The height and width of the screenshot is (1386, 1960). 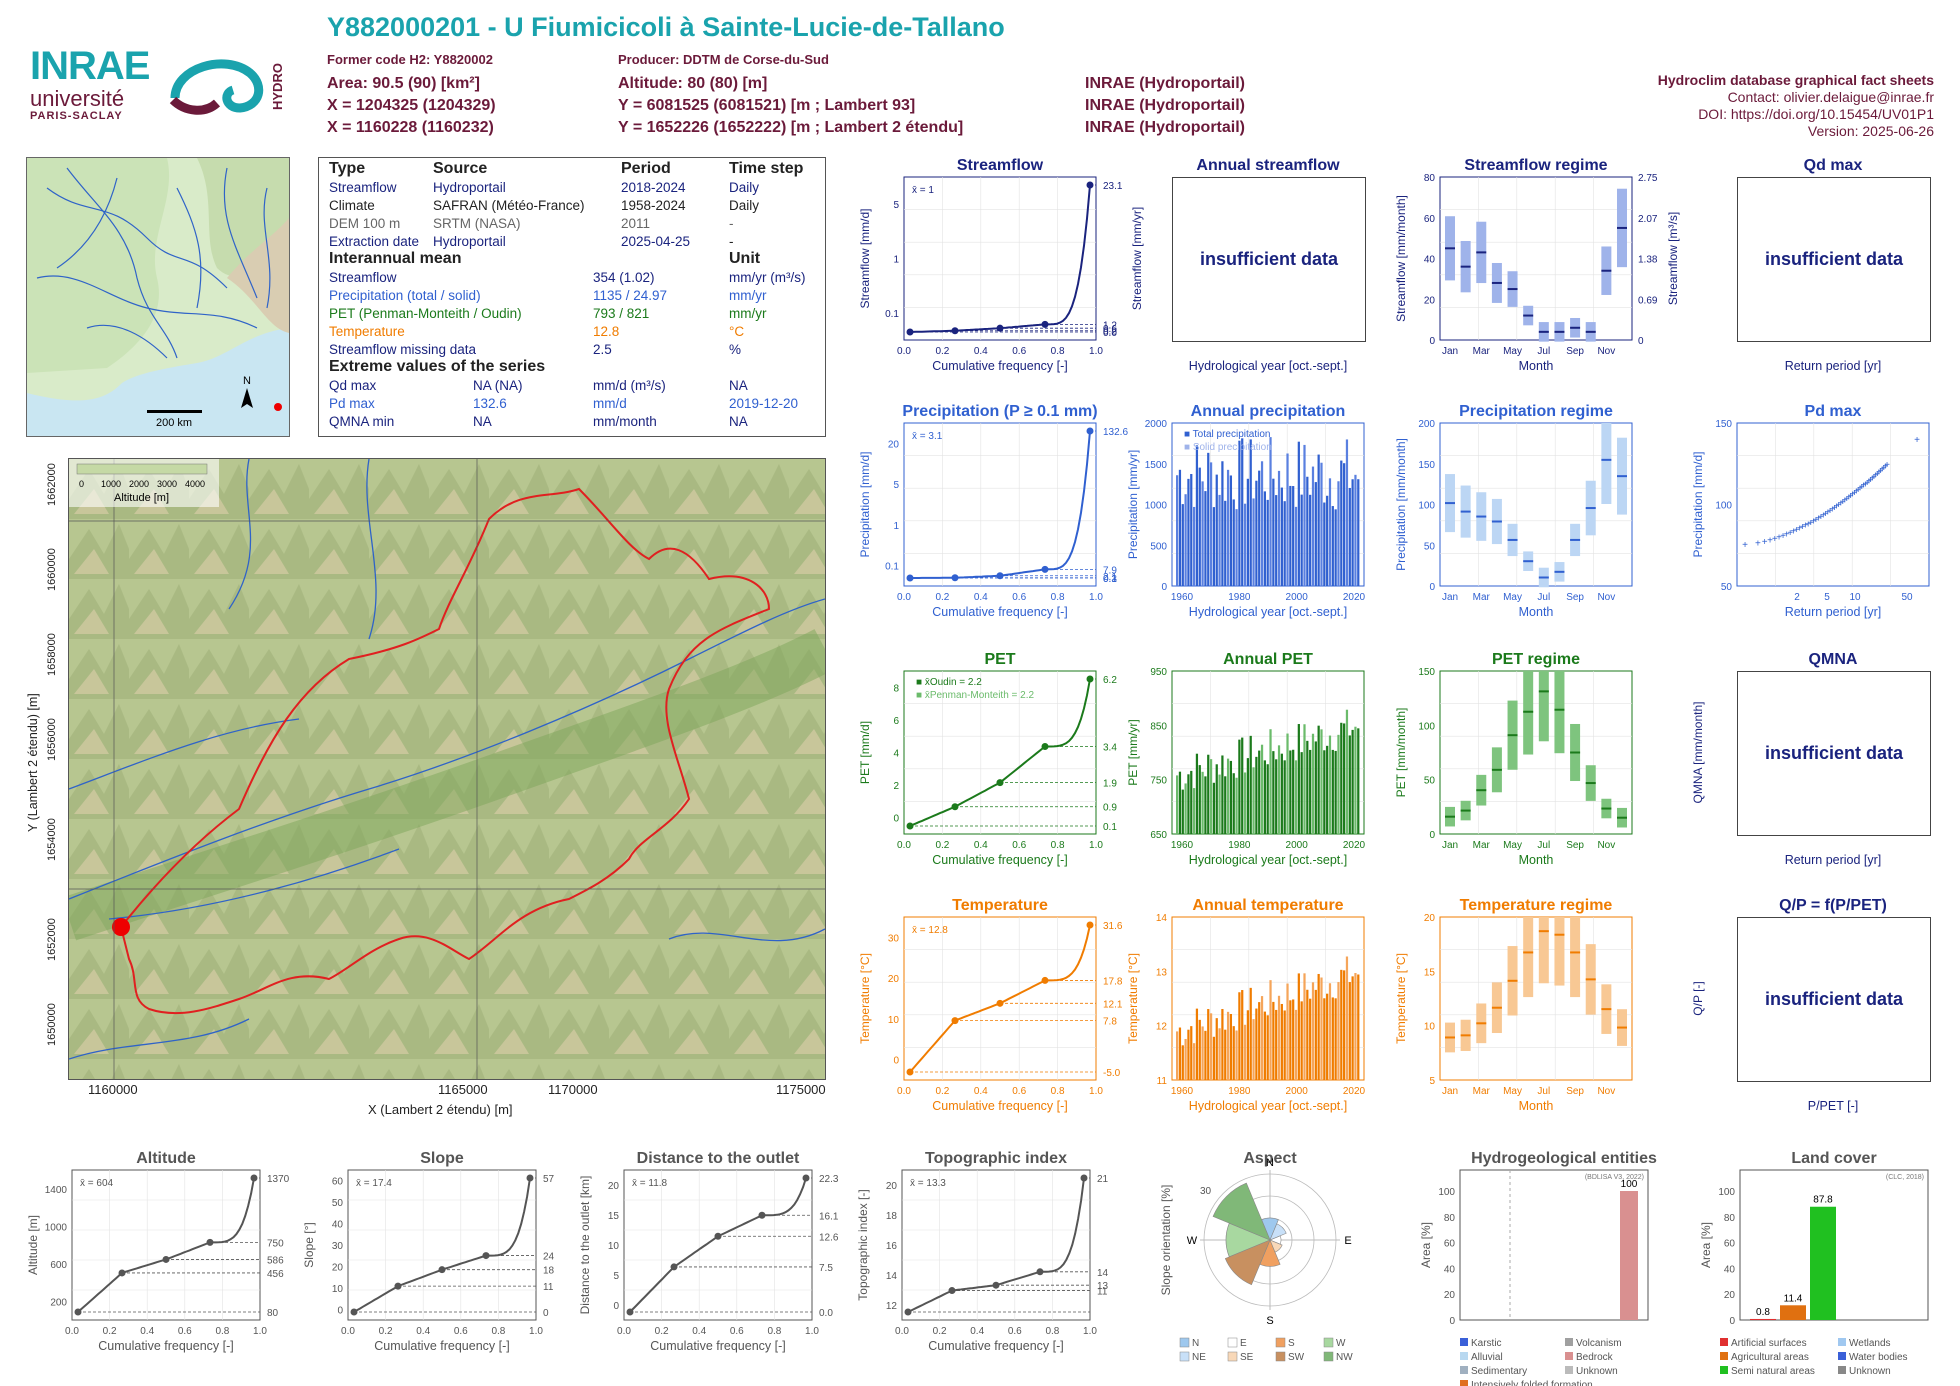 I want to click on cumulative-curve, so click(x=1000, y=504).